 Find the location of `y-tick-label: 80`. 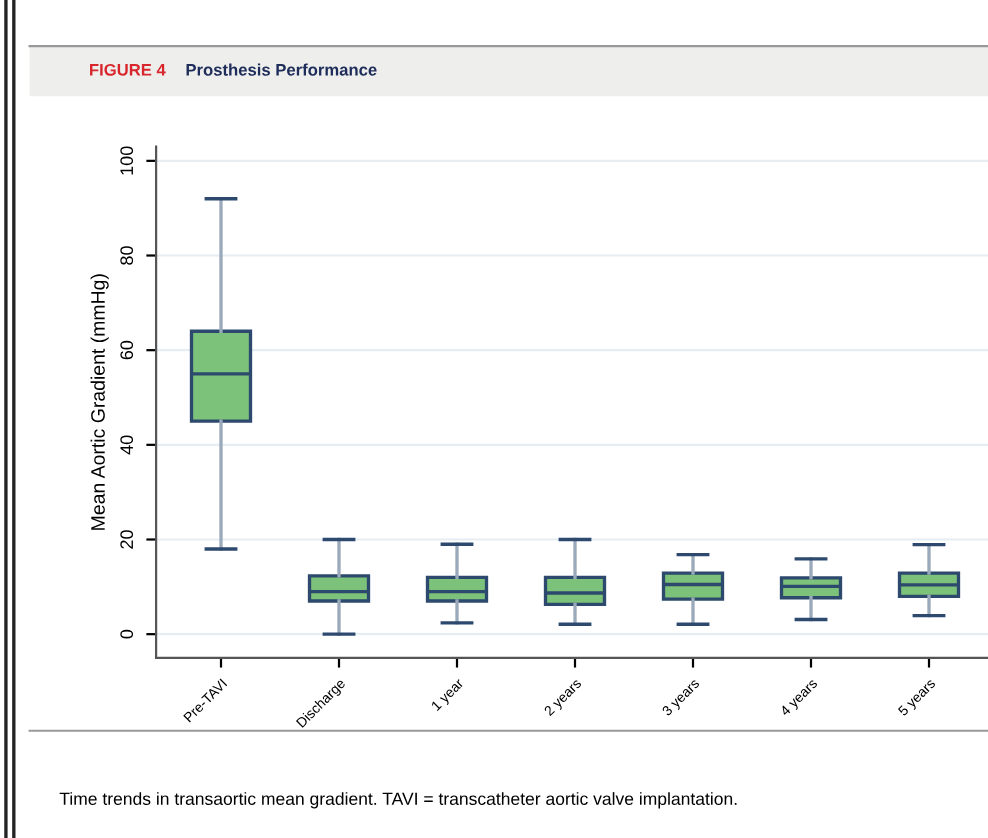

y-tick-label: 80 is located at coordinates (127, 255).